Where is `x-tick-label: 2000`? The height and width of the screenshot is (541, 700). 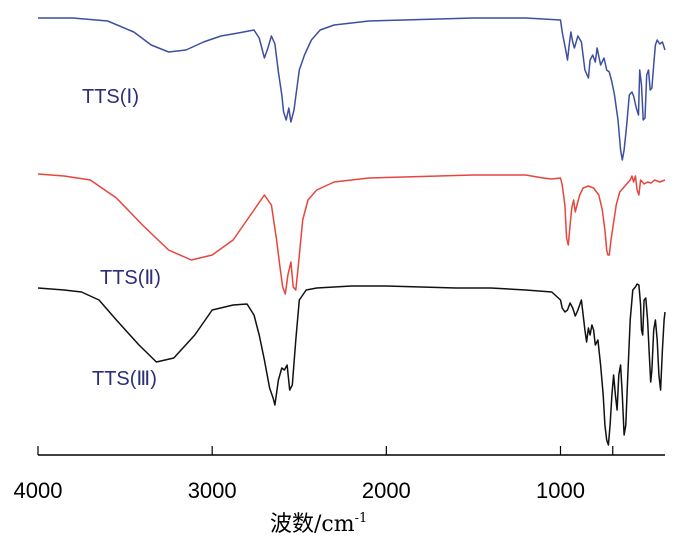
x-tick-label: 2000 is located at coordinates (386, 490).